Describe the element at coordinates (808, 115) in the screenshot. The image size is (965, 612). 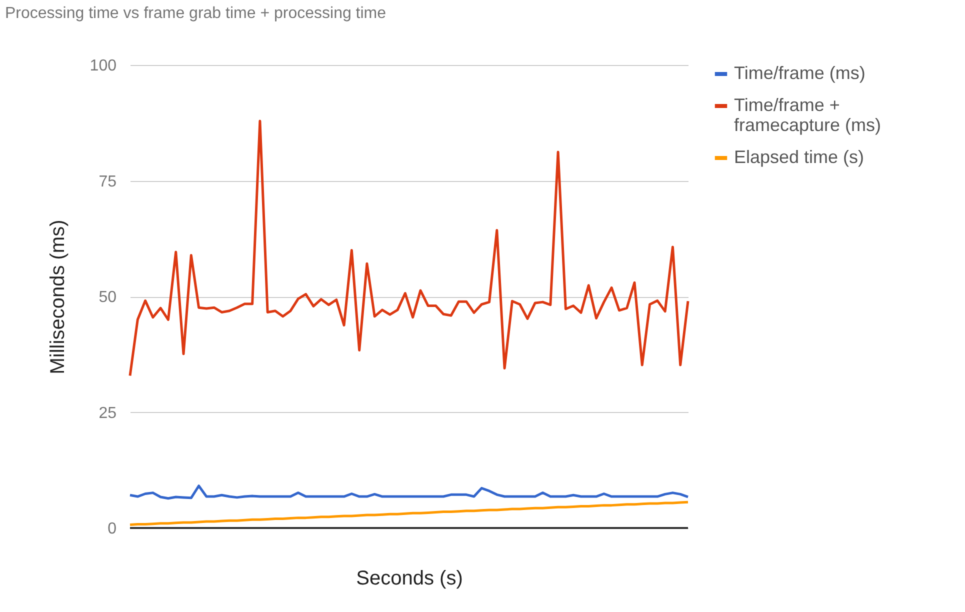
I see `legend-label: Time/frame + framecapture (ms)` at that location.